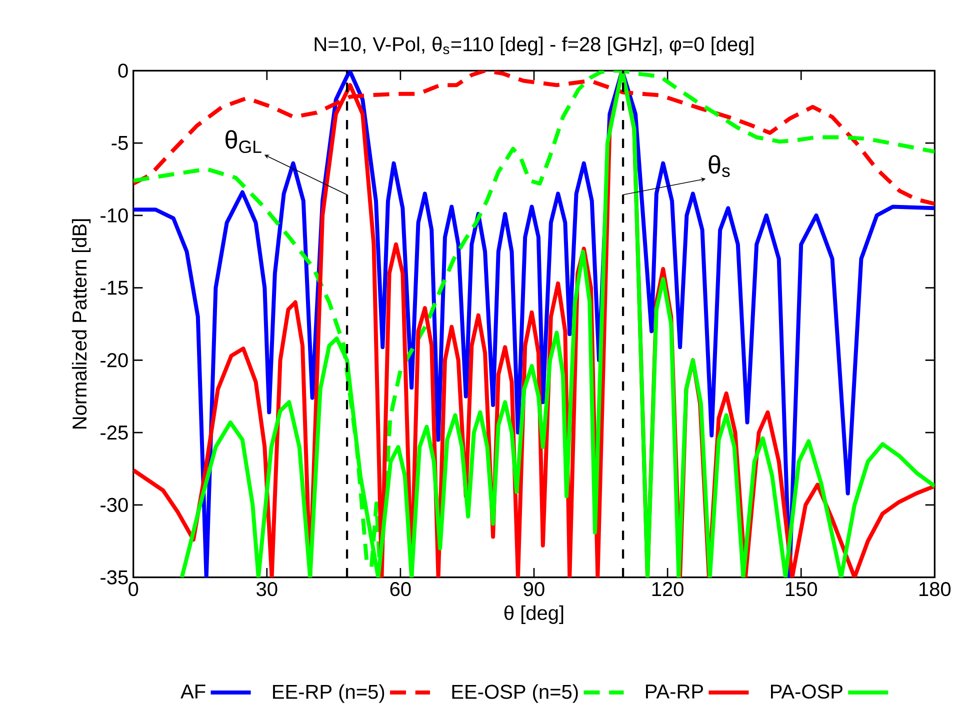 Image resolution: width=970 pixels, height=720 pixels. What do you see at coordinates (674, 691) in the screenshot?
I see `legend-label: PA-RP` at bounding box center [674, 691].